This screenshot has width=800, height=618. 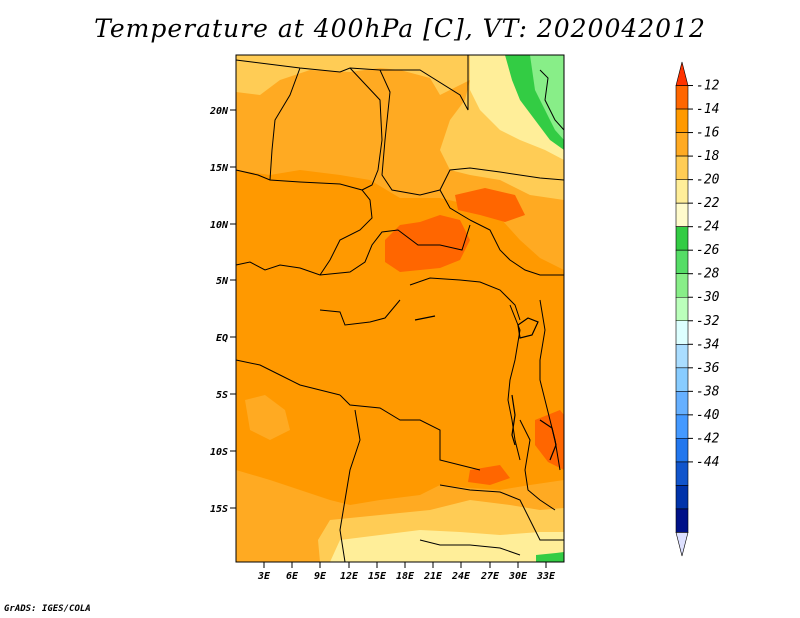 What do you see at coordinates (707, 462) in the screenshot?
I see `colorbar-label: -44` at bounding box center [707, 462].